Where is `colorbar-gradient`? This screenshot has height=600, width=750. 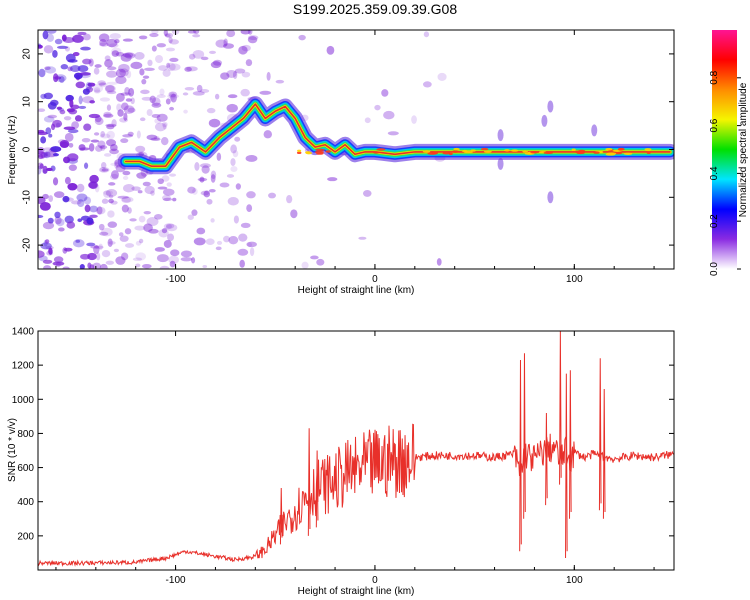 colorbar-gradient is located at coordinates (724, 149).